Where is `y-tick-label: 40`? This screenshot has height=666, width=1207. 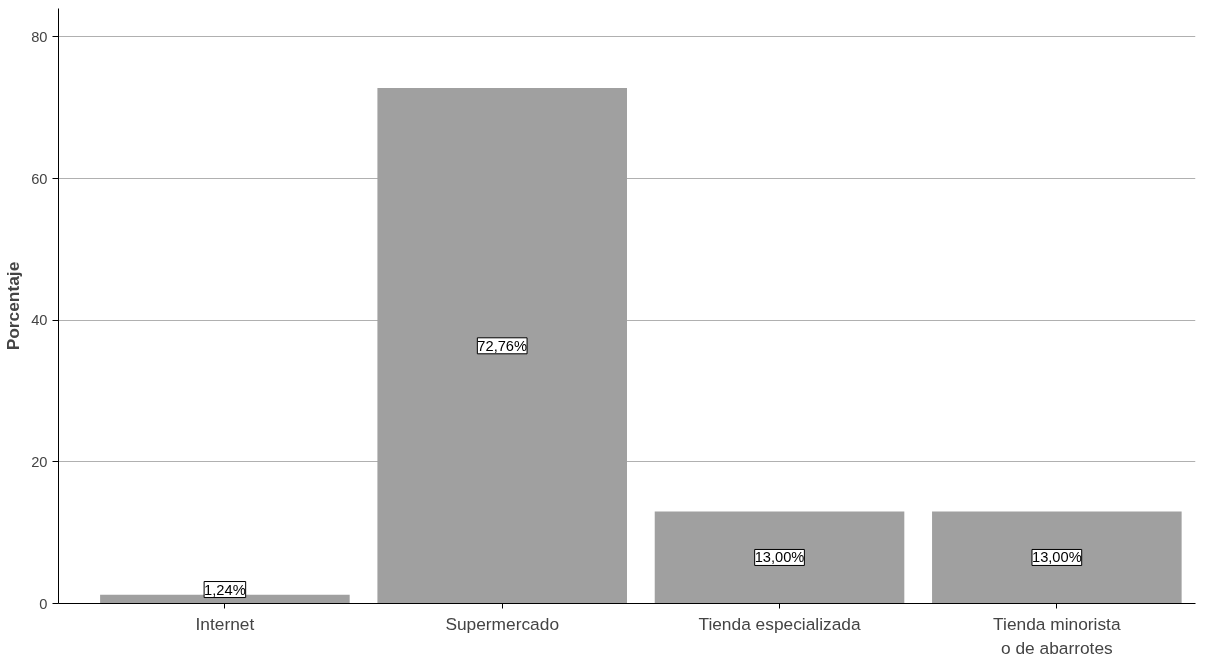 y-tick-label: 40 is located at coordinates (39, 320).